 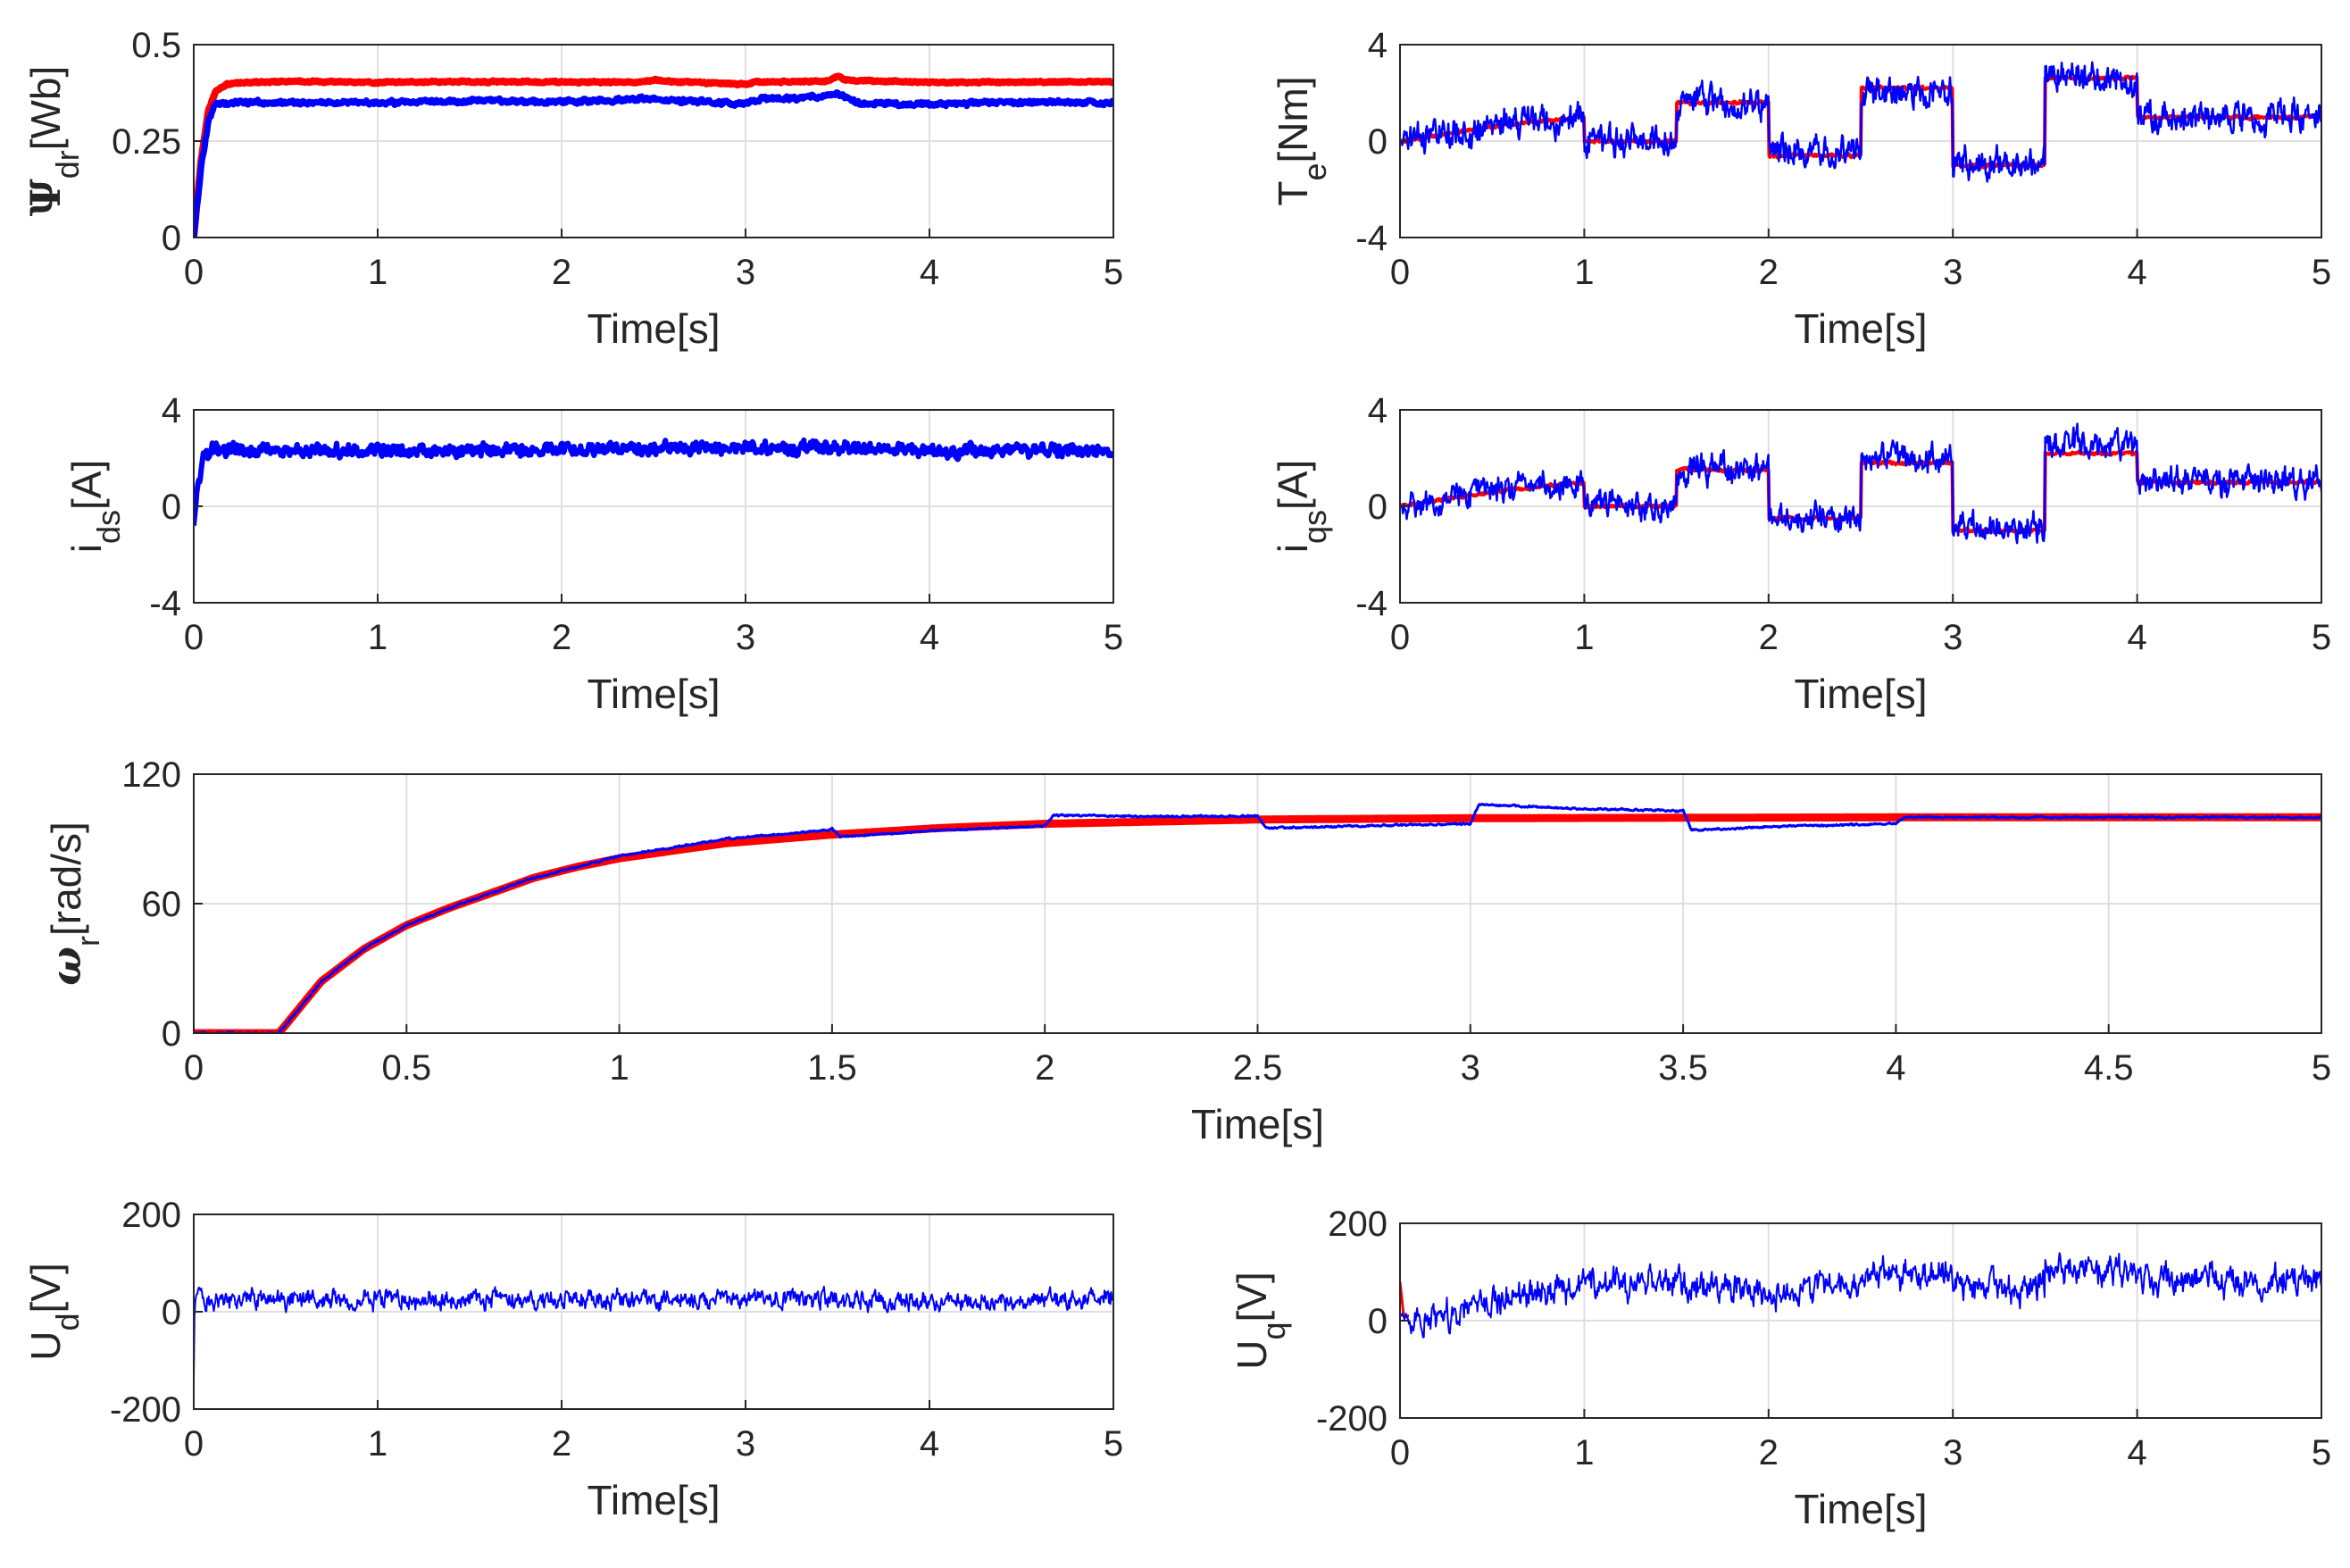 What do you see at coordinates (1293, 193) in the screenshot?
I see `y-label-symbol: T` at bounding box center [1293, 193].